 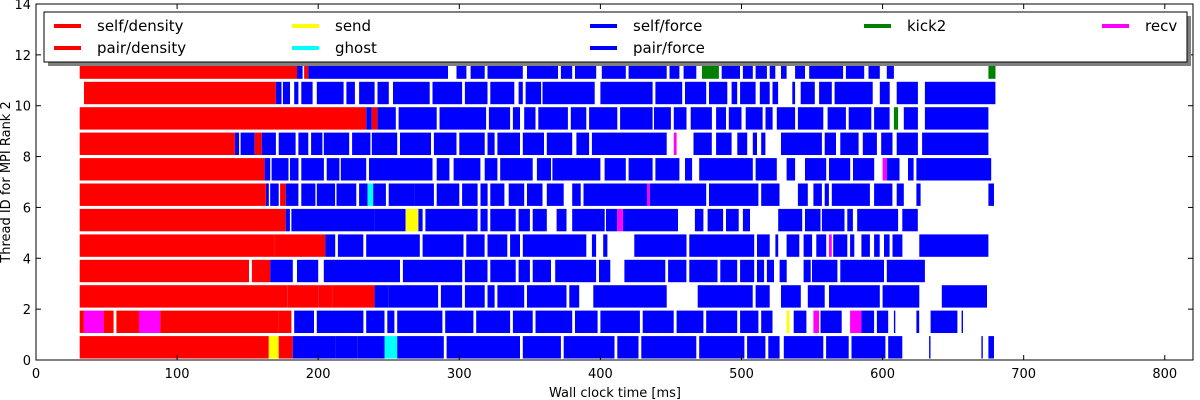 I want to click on legend-label: recv, so click(x=1161, y=26).